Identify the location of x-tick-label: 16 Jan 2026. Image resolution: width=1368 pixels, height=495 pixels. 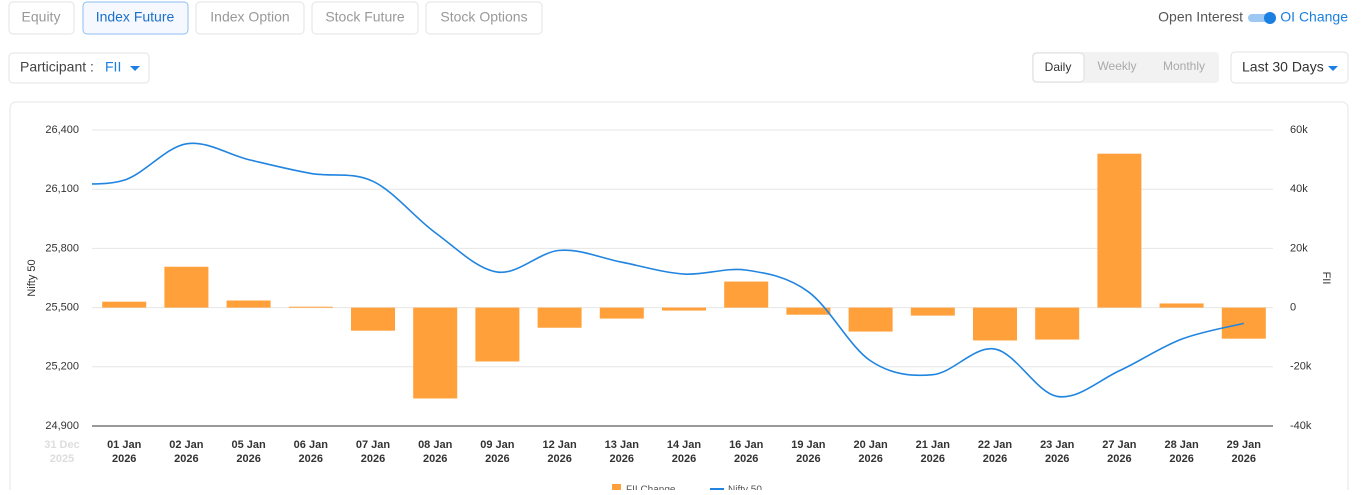
(746, 452).